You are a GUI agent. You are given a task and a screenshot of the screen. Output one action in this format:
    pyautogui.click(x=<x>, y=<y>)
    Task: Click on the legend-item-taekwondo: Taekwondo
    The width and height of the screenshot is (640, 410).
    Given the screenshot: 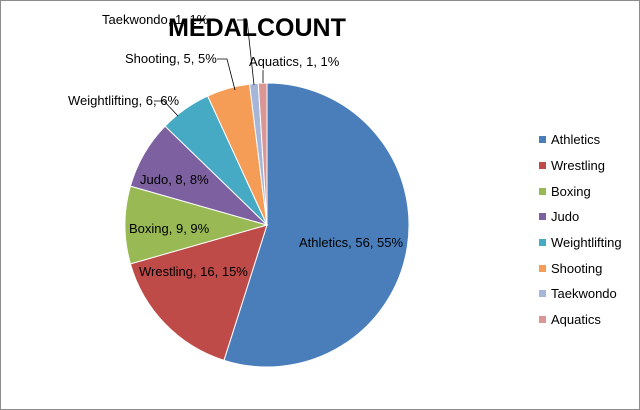 What is the action you would take?
    pyautogui.click(x=580, y=294)
    